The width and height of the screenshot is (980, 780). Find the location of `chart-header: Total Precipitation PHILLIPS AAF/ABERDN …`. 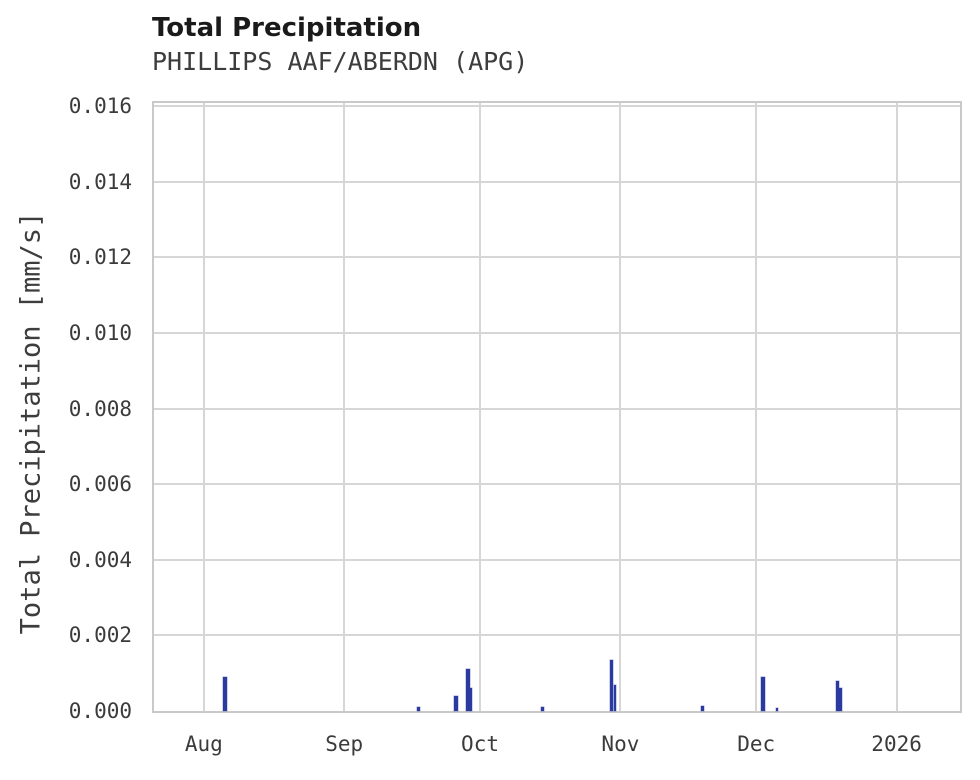

chart-header: Total Precipitation PHILLIPS AAF/ABERDN … is located at coordinates (340, 45).